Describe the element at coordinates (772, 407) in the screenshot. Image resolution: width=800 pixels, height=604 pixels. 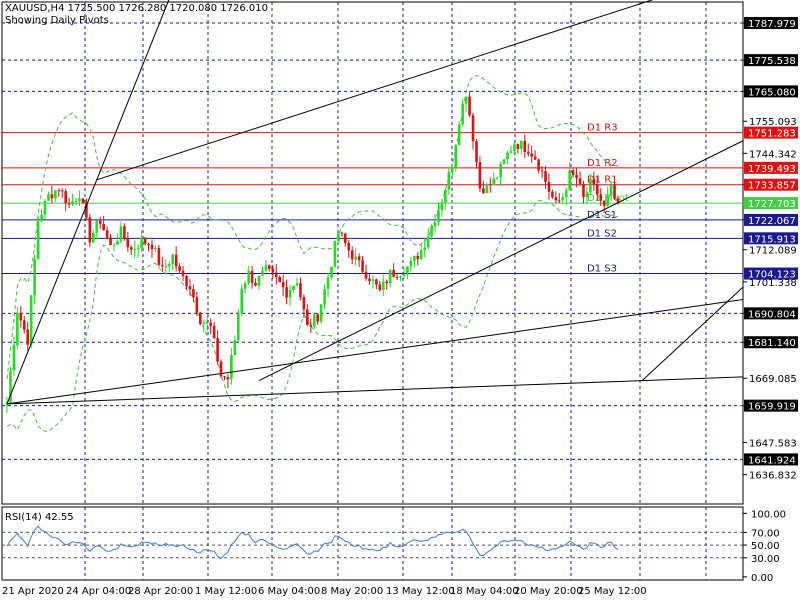
I see `level-badge-label: 1659.919` at that location.